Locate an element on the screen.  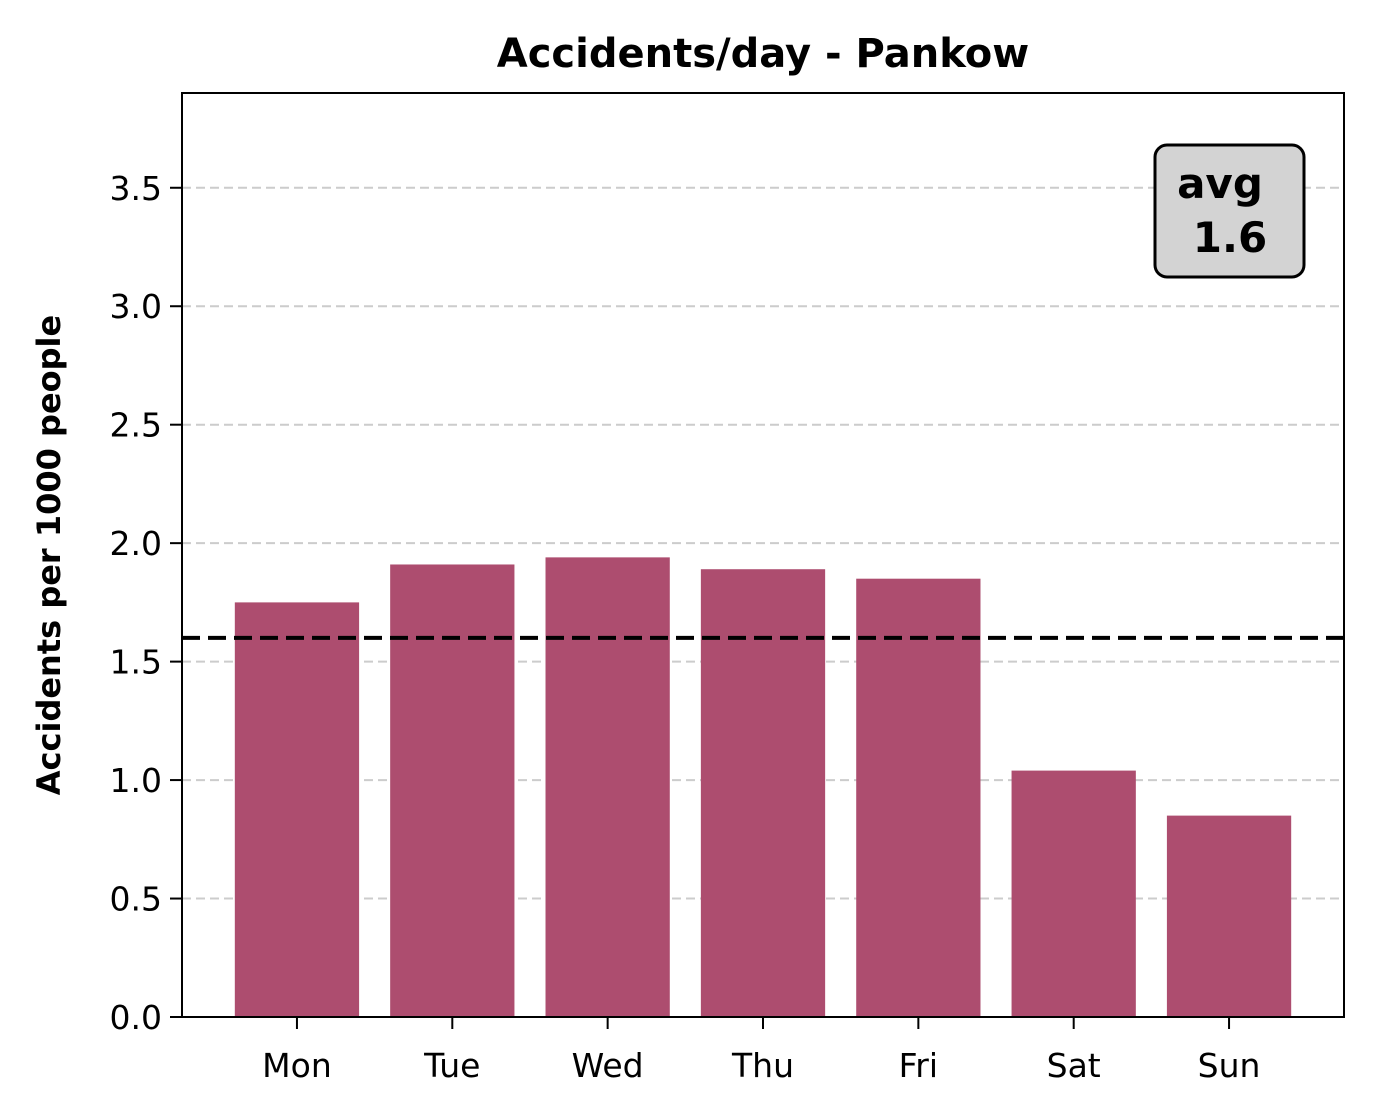
bar-thu is located at coordinates (763, 793).